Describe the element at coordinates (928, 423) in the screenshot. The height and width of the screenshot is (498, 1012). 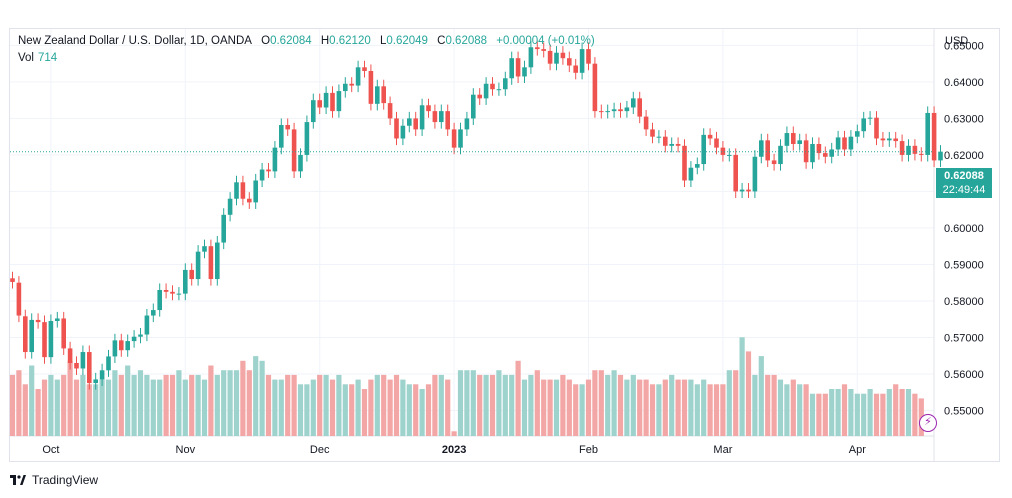
I see `lightning-icon: ⚡` at that location.